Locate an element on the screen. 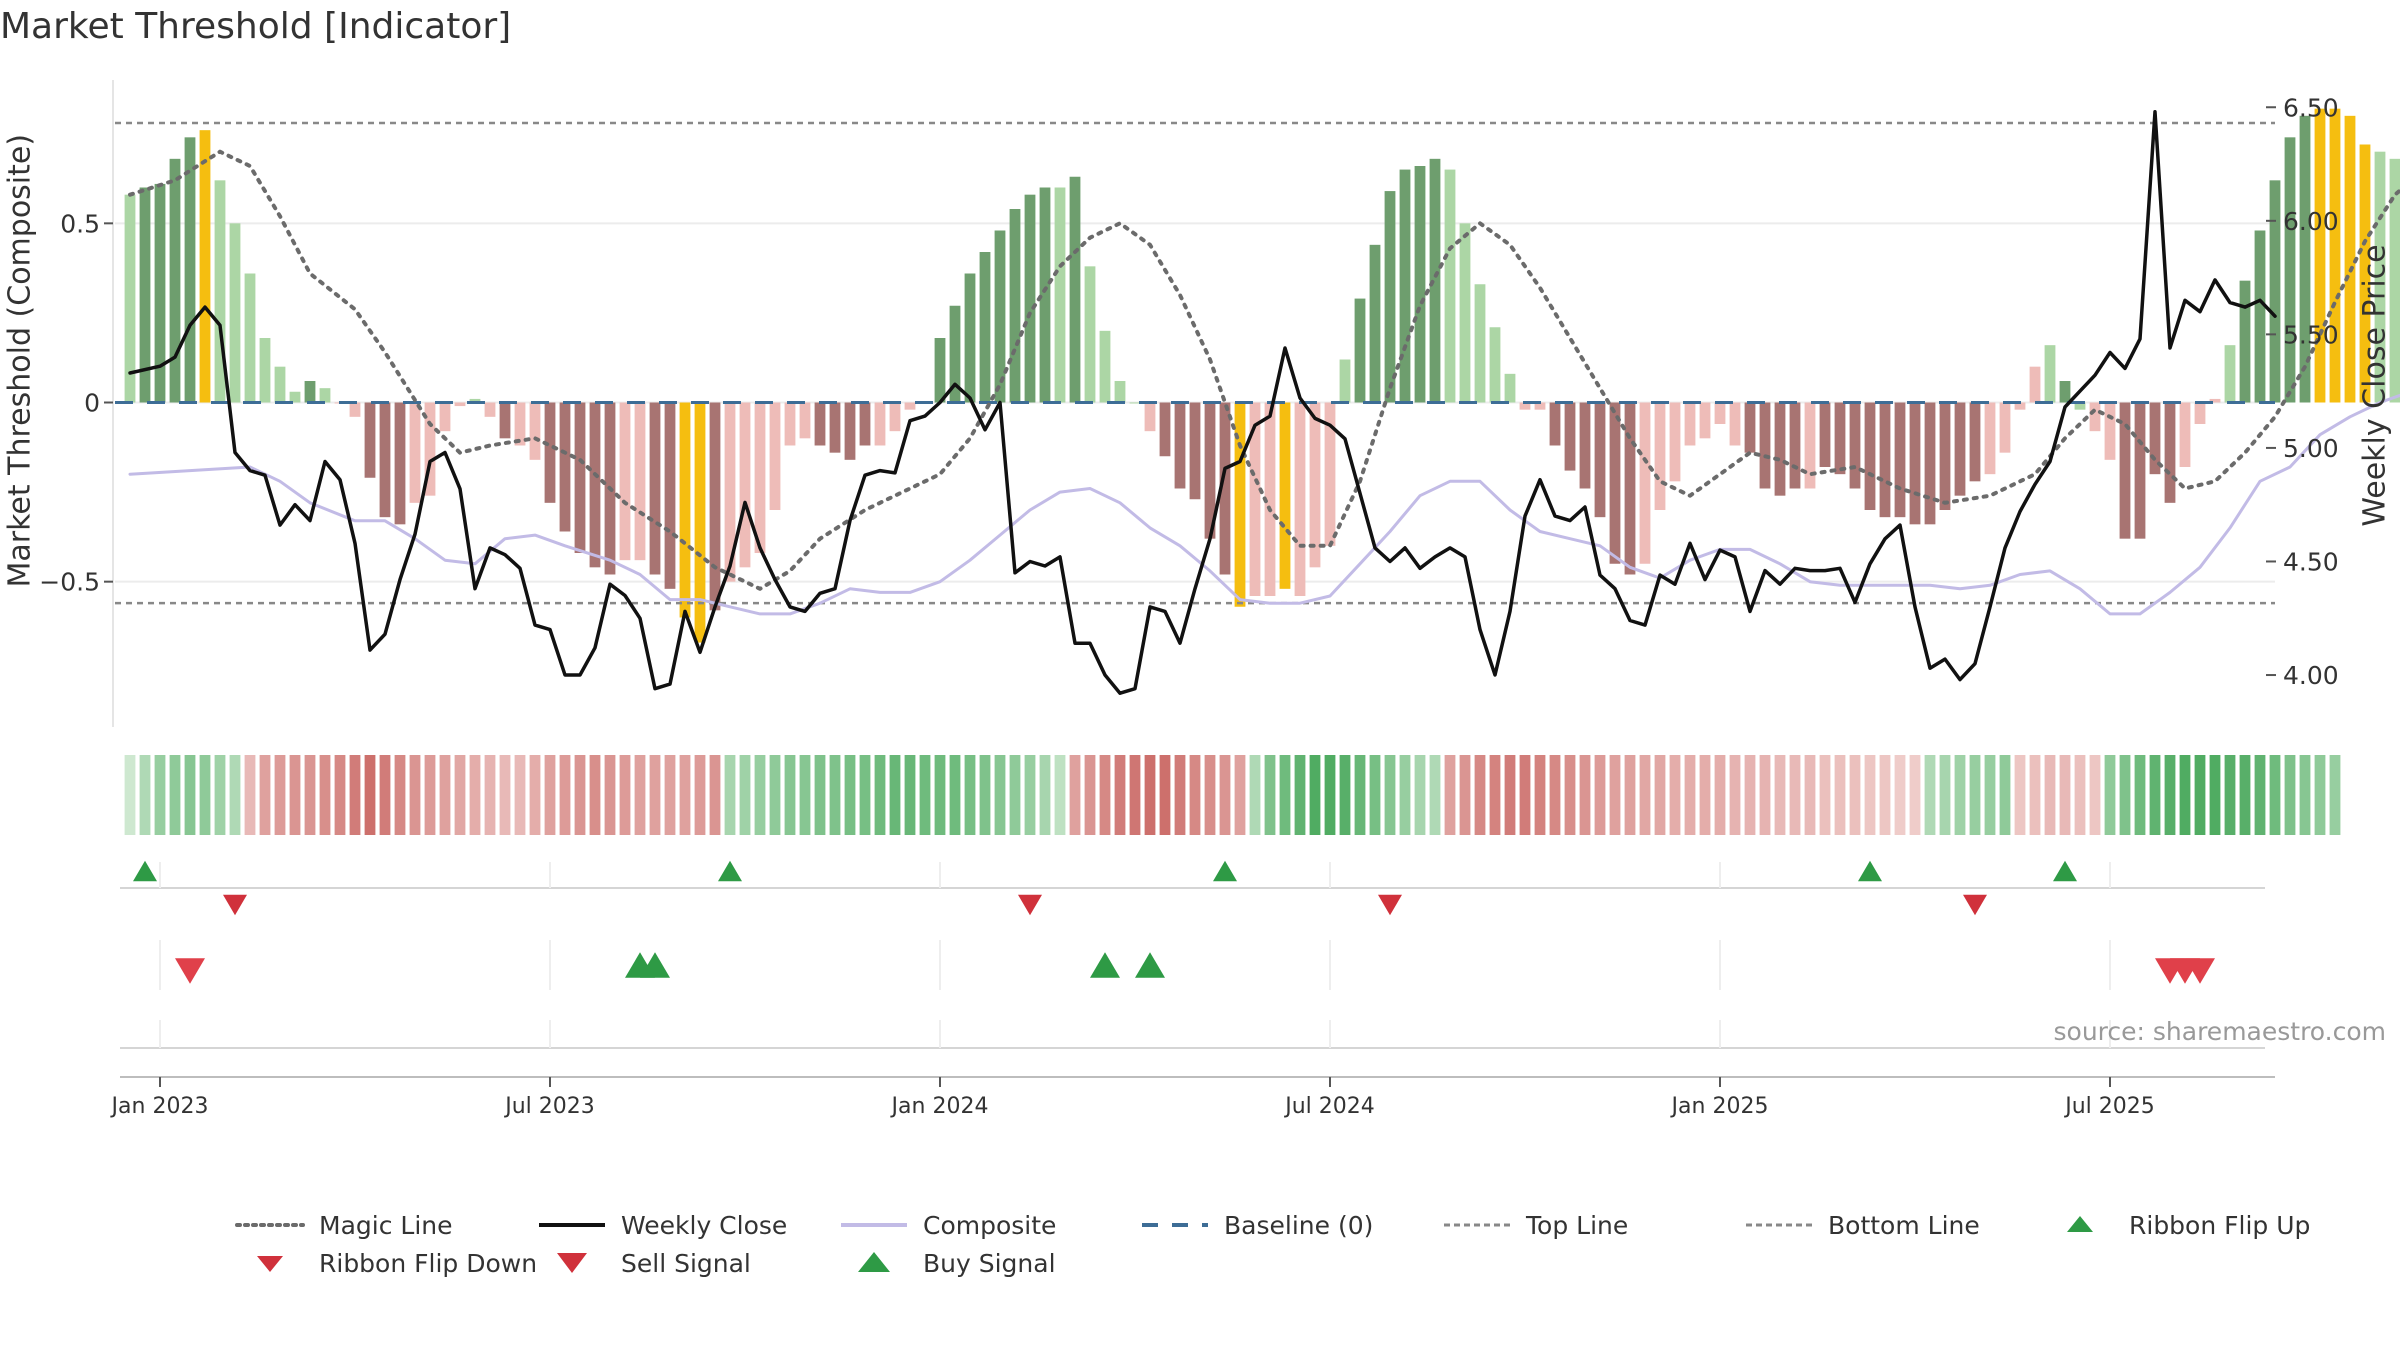 Image resolution: width=2400 pixels, height=1350 pixels. signal-strips is located at coordinates (1197, 969).